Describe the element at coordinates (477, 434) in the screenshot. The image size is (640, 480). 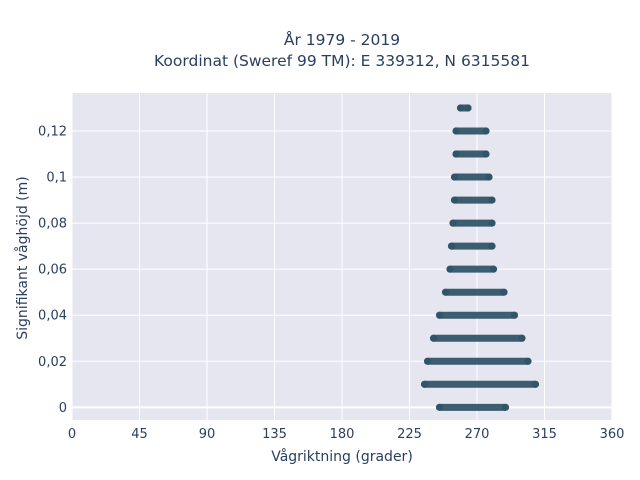
I see `x-tick-label: 270` at that location.